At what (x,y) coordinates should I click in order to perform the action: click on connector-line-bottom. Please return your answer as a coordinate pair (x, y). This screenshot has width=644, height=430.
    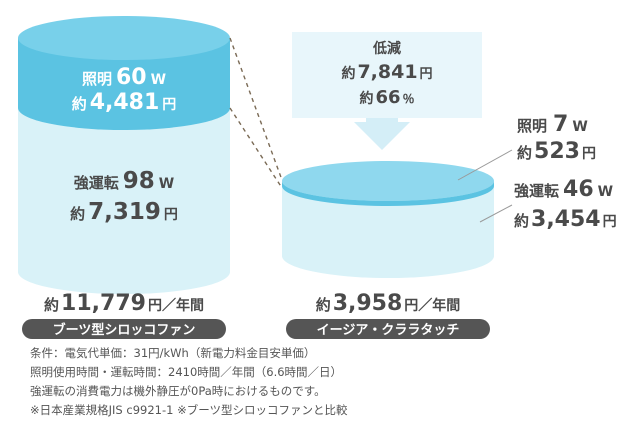
    Looking at the image, I should click on (256, 148).